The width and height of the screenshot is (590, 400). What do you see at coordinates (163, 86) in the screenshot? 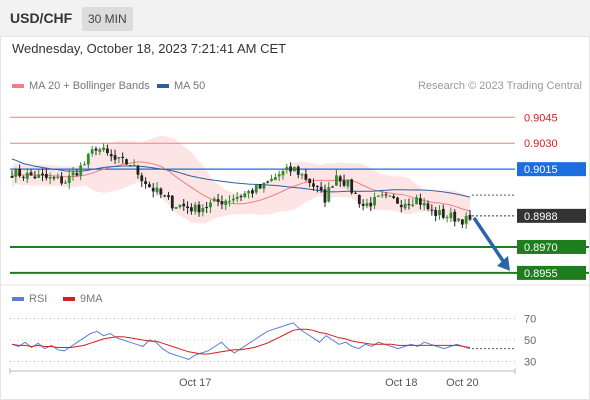
I see `legend-ma50-swatch` at bounding box center [163, 86].